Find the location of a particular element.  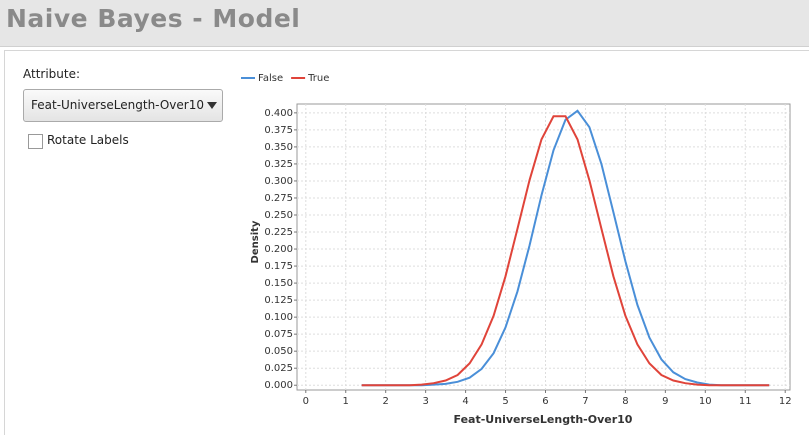

y-tick-label: 0.025 is located at coordinates (278, 368).